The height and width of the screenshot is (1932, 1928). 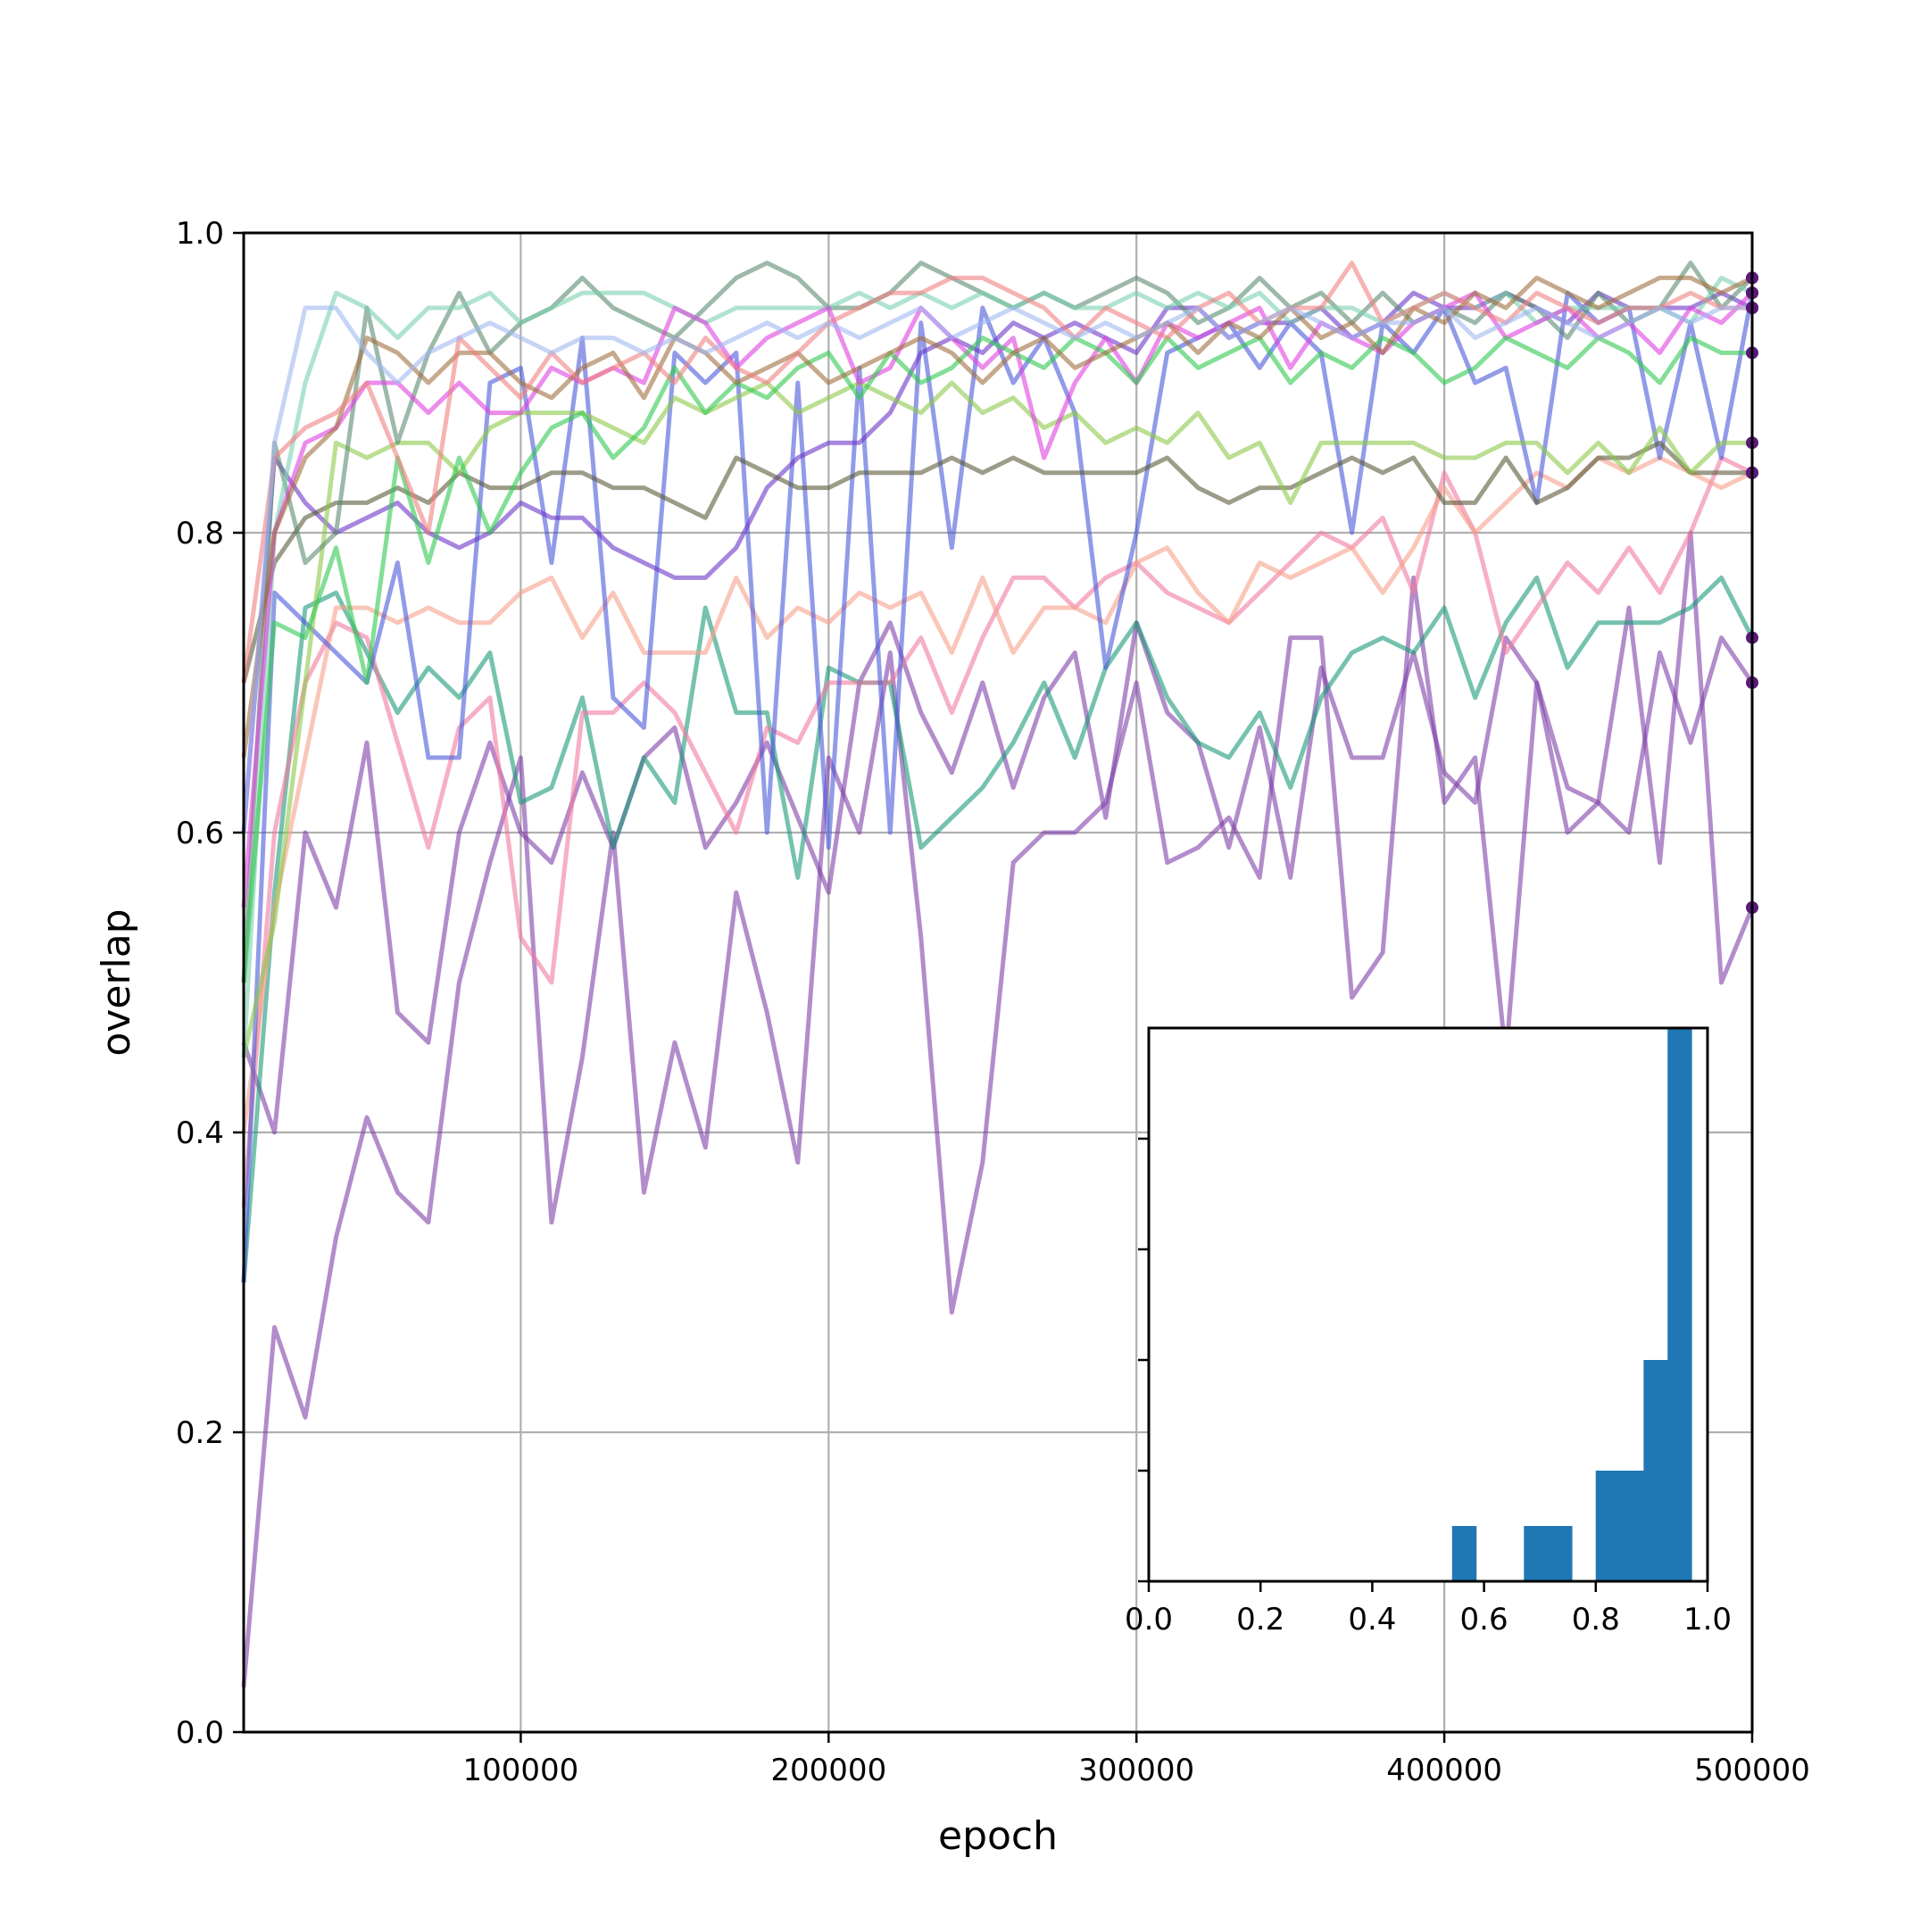 I want to click on y-tick-label: 0.0, so click(x=200, y=1733).